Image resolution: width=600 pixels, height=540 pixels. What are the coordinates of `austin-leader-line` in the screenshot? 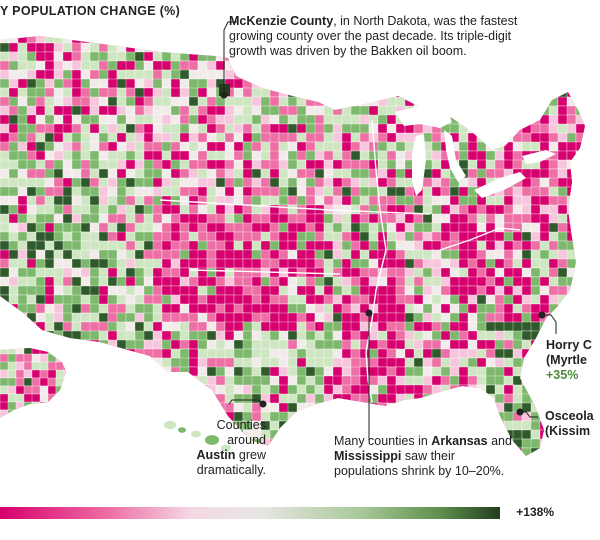 It's located at (246, 402).